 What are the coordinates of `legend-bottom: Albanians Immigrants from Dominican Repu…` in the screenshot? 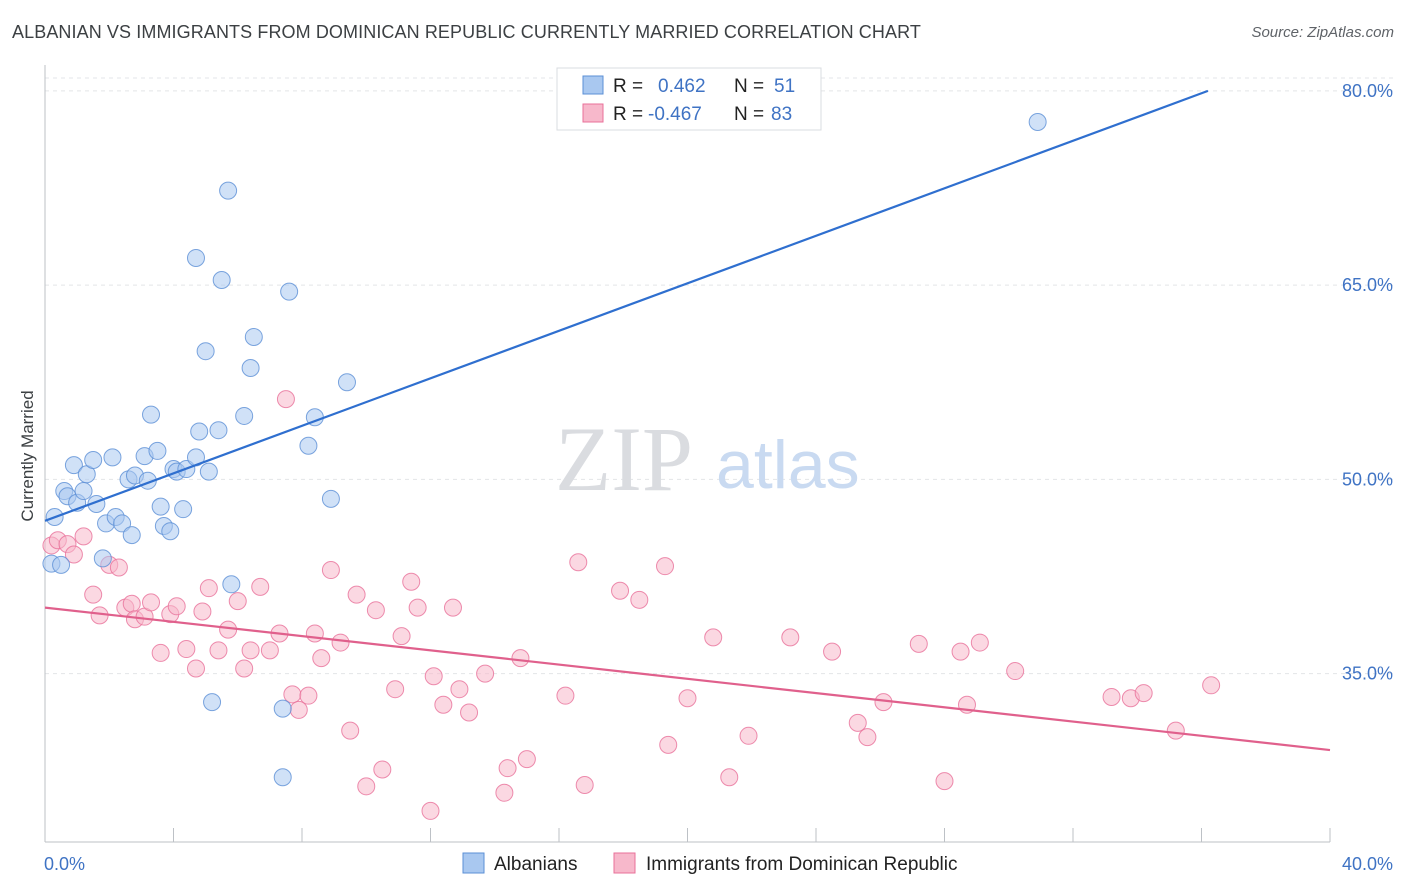 It's located at (710, 863).